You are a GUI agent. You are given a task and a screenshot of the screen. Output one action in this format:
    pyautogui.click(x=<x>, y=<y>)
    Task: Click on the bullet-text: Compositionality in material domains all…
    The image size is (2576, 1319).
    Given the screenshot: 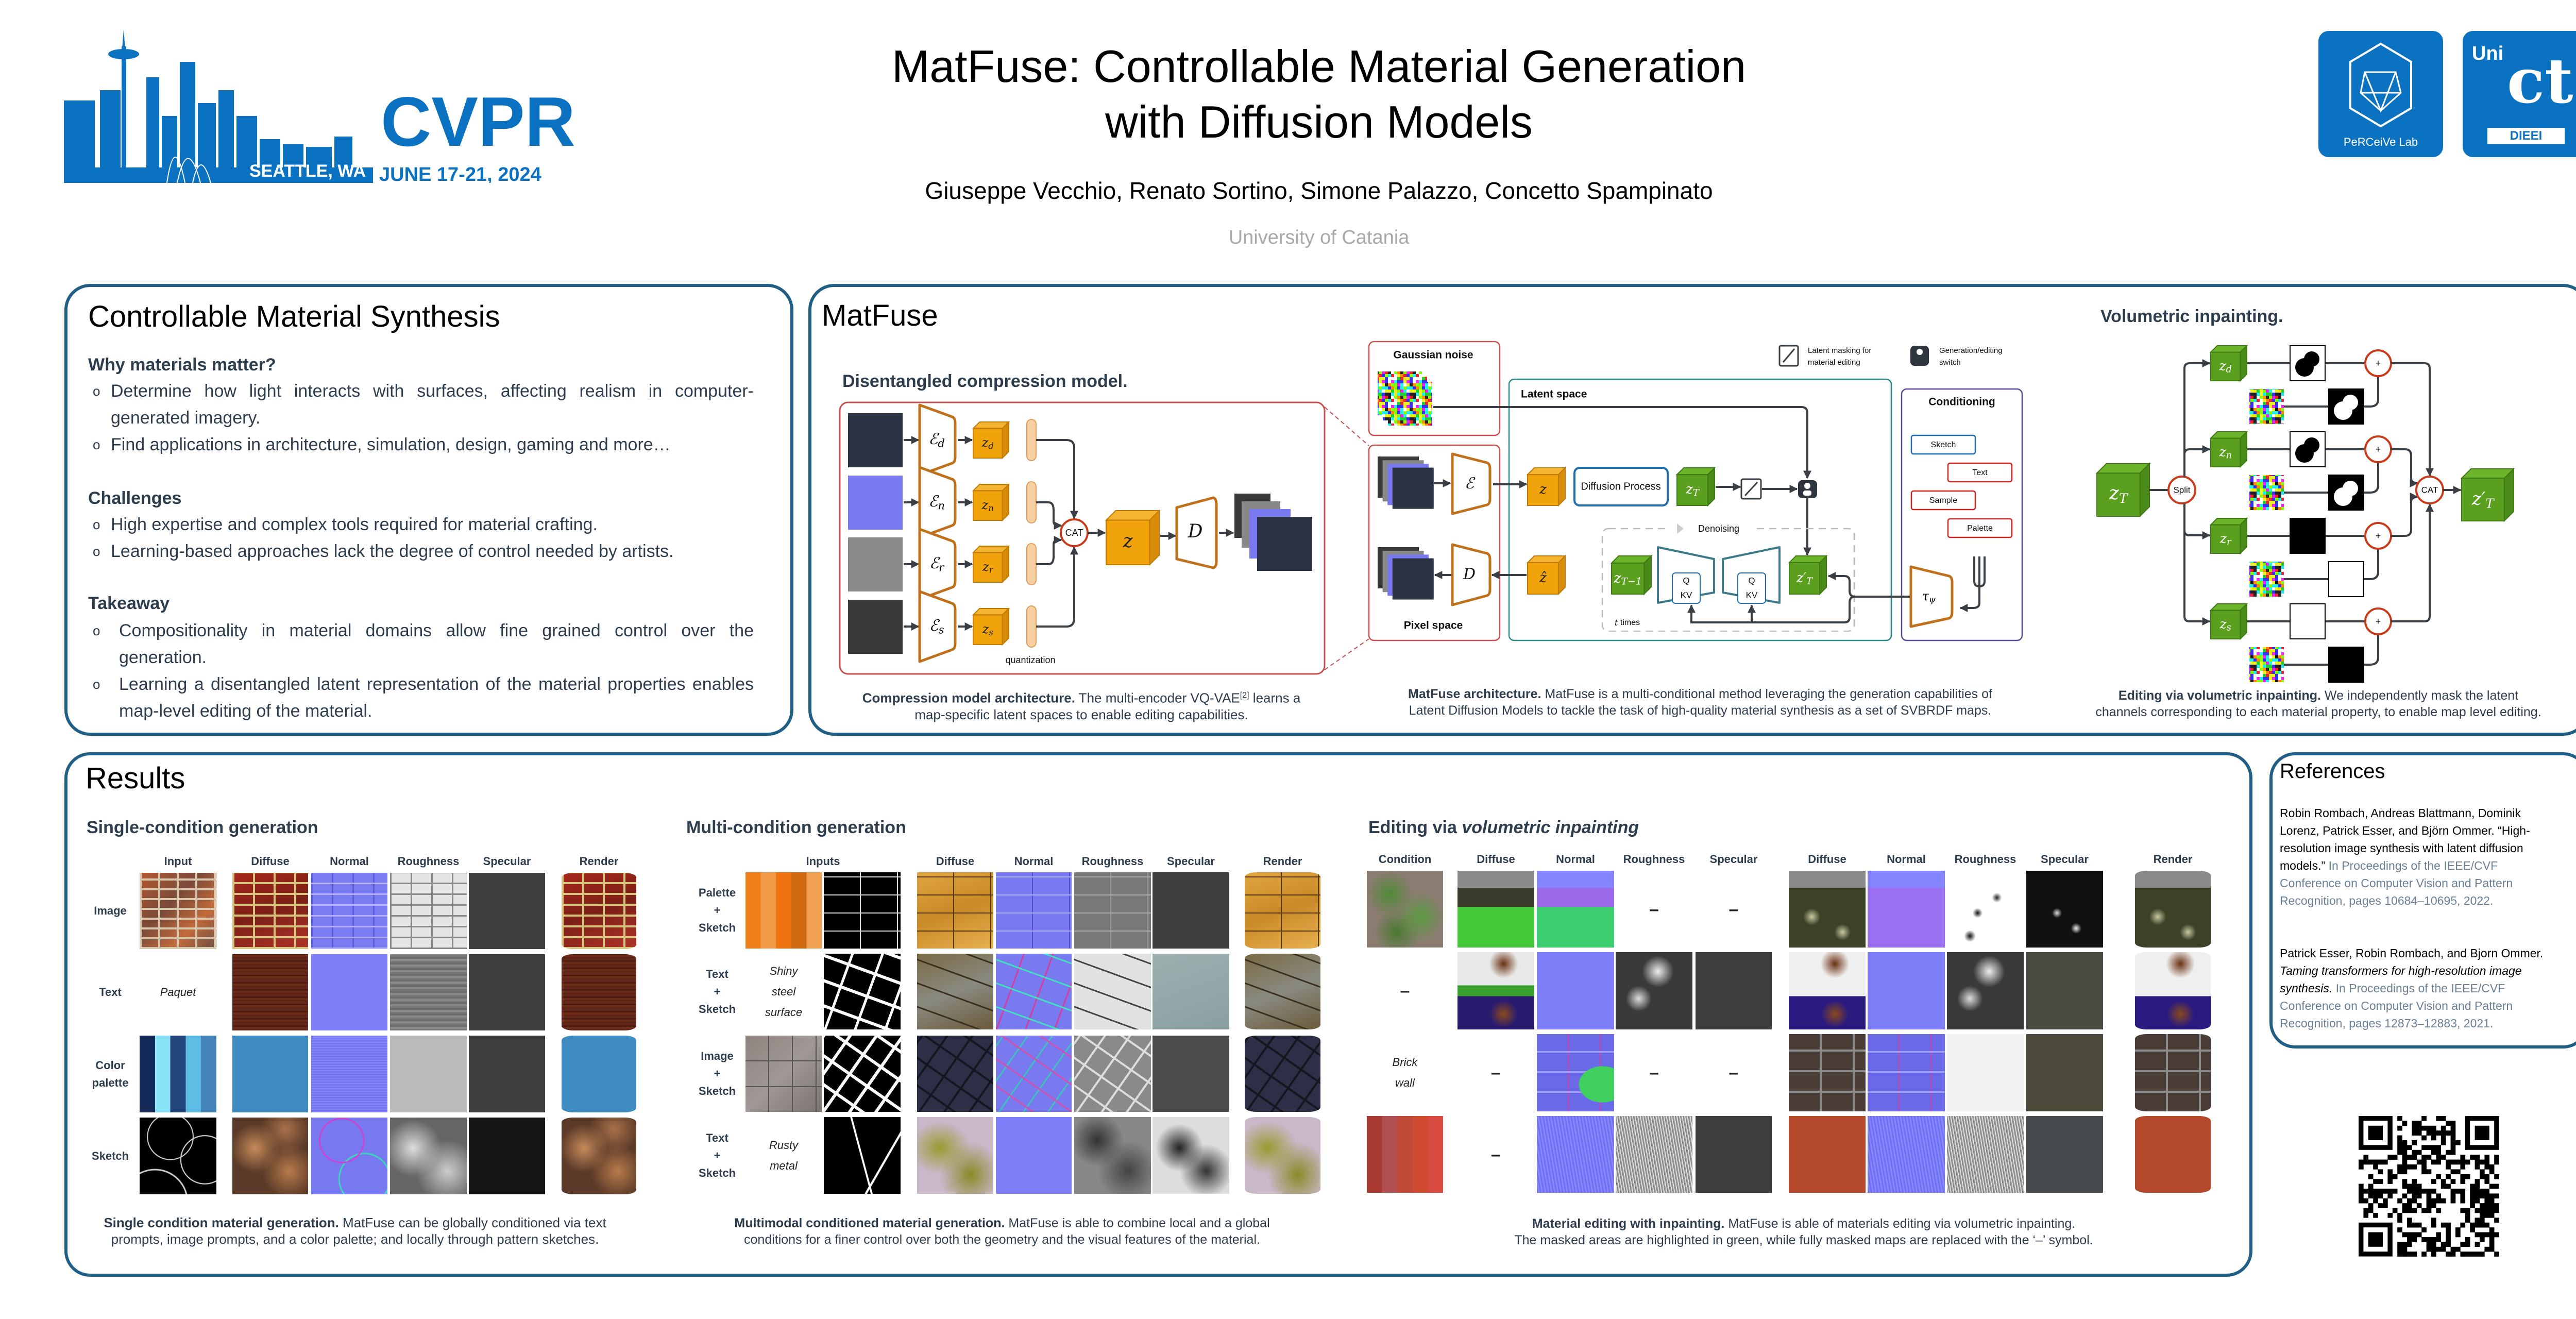 What is the action you would take?
    pyautogui.click(x=436, y=644)
    